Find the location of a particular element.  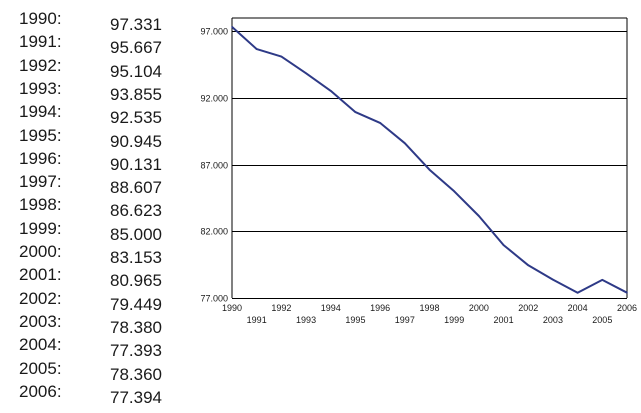

value-label: 90.945 is located at coordinates (136, 141).